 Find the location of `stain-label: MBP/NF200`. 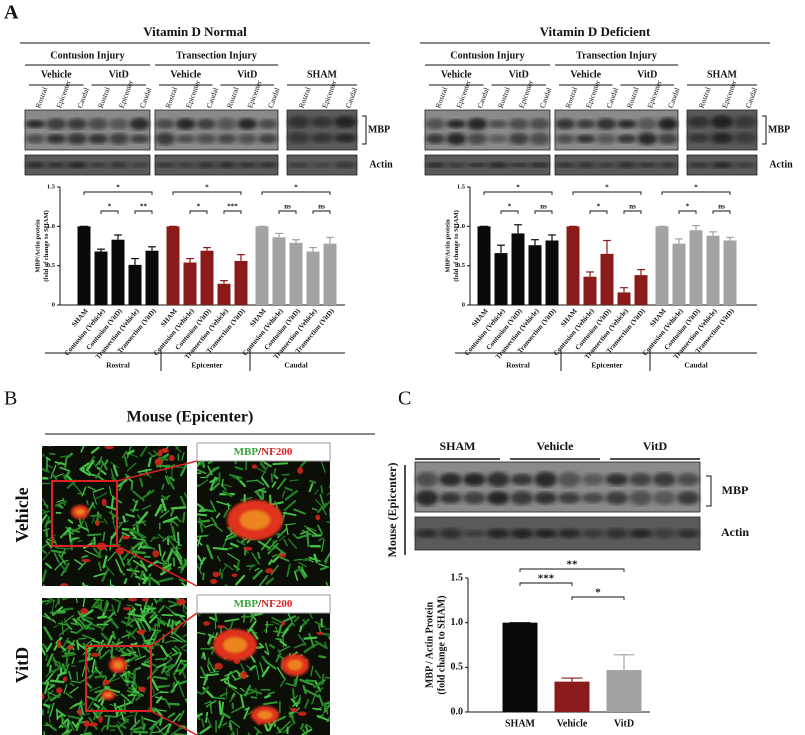

stain-label: MBP/NF200 is located at coordinates (263, 452).